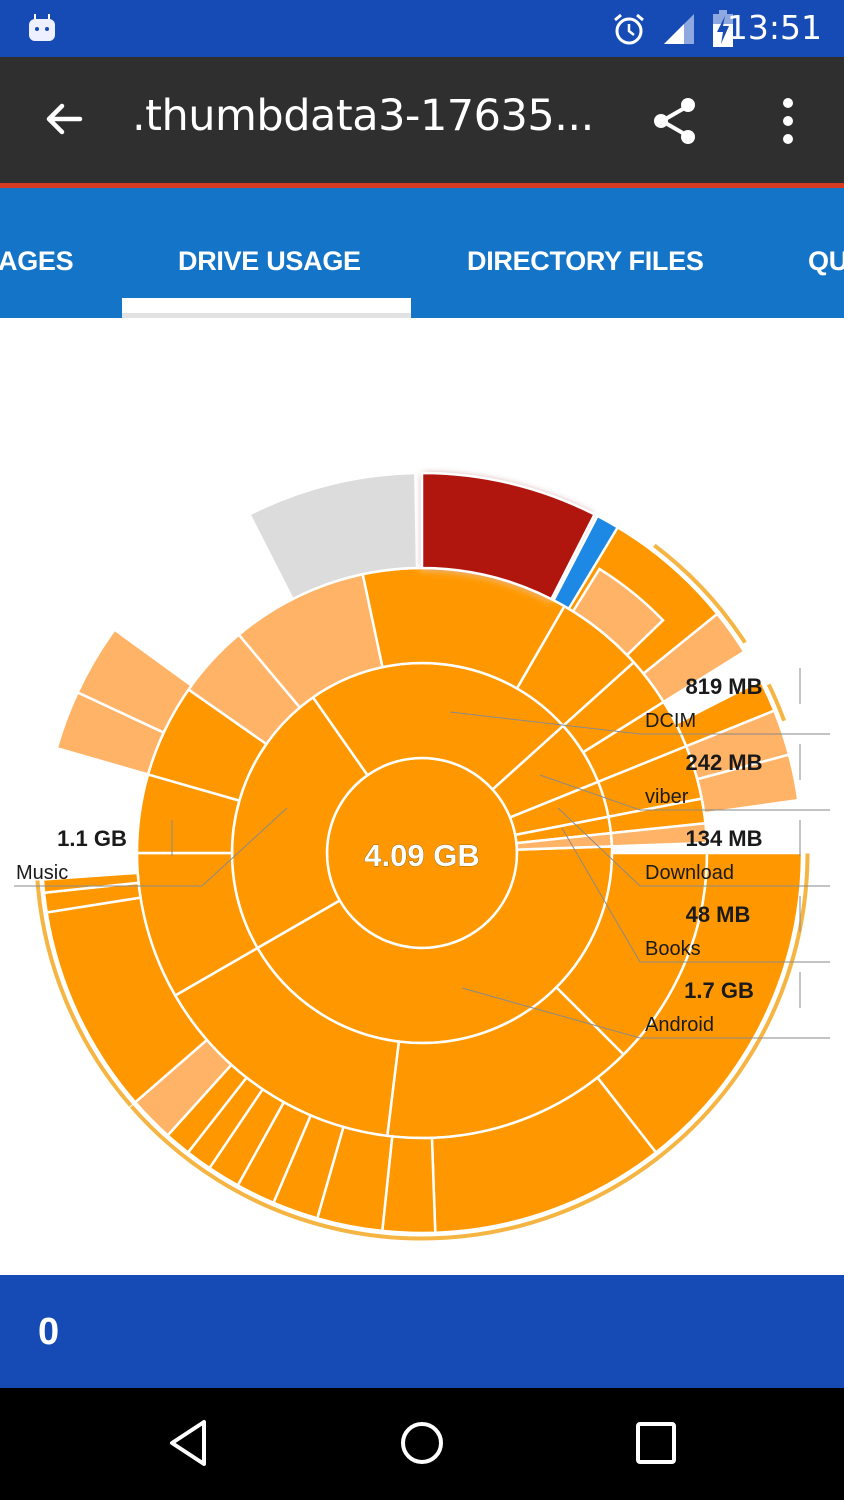  Describe the element at coordinates (673, 949) in the screenshot. I see `folder-name-label: Books` at that location.